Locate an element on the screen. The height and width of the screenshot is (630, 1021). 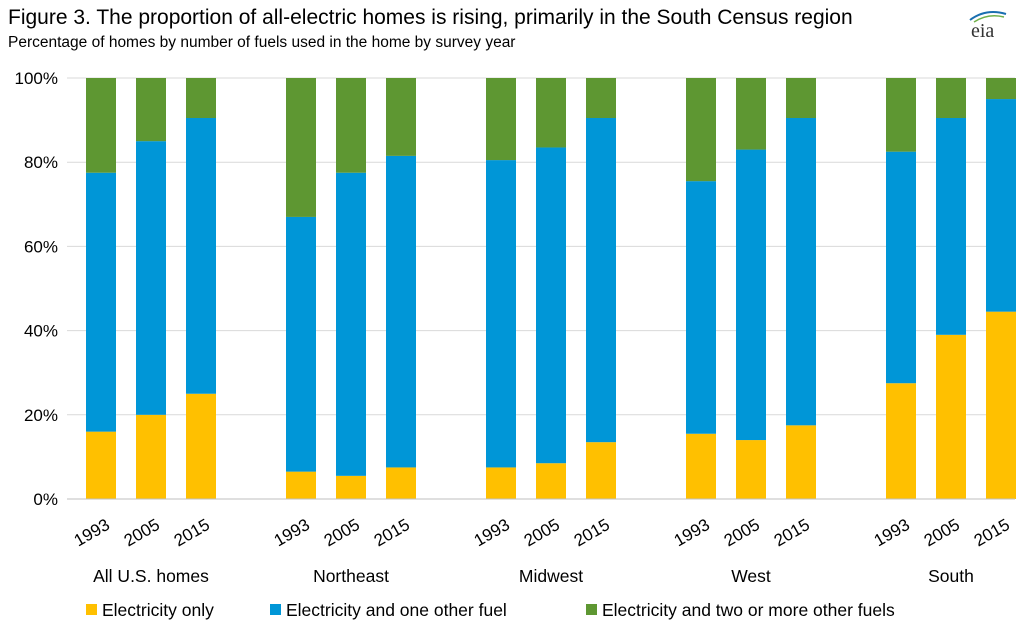
y-tick-label: 0% is located at coordinates (45, 499).